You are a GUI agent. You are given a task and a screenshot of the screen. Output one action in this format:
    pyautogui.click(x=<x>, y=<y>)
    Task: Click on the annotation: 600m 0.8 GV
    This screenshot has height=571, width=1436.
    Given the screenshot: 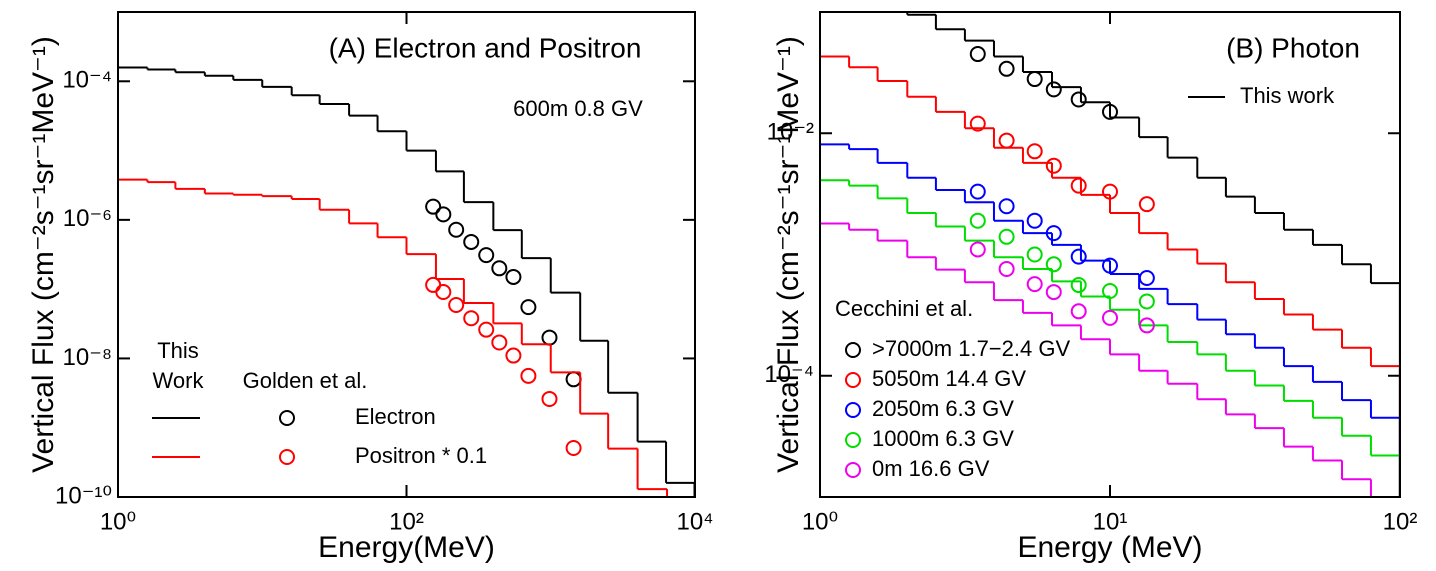 What is the action you would take?
    pyautogui.click(x=578, y=108)
    